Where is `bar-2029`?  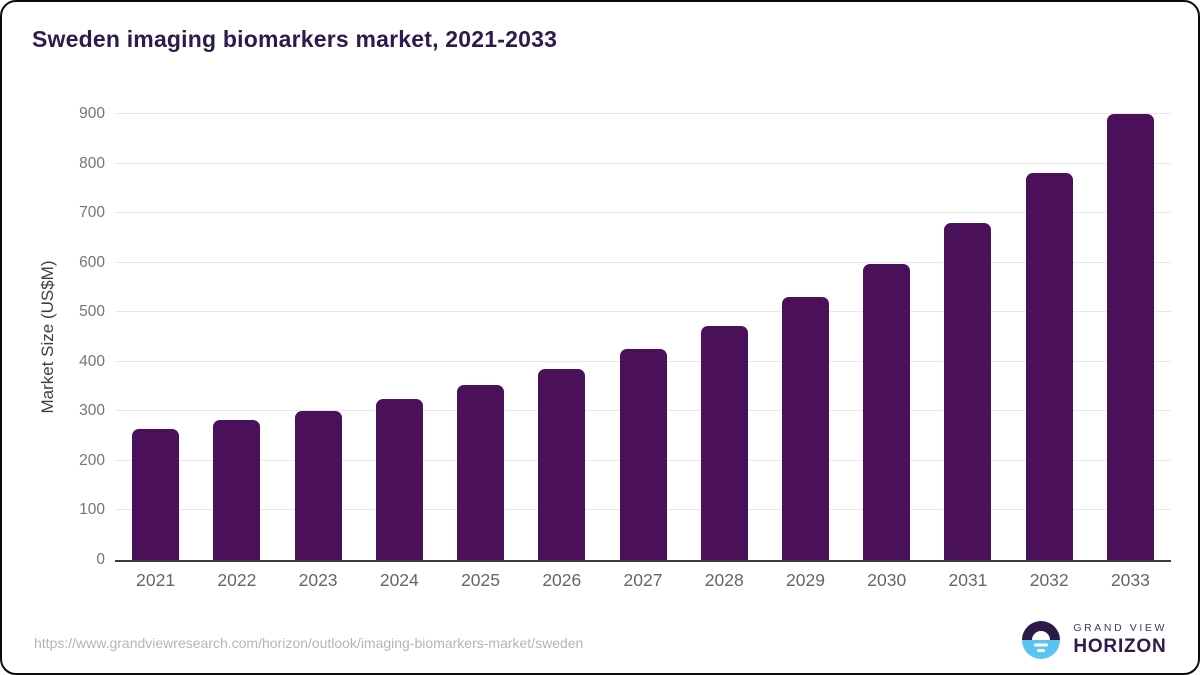 bar-2029 is located at coordinates (805, 428).